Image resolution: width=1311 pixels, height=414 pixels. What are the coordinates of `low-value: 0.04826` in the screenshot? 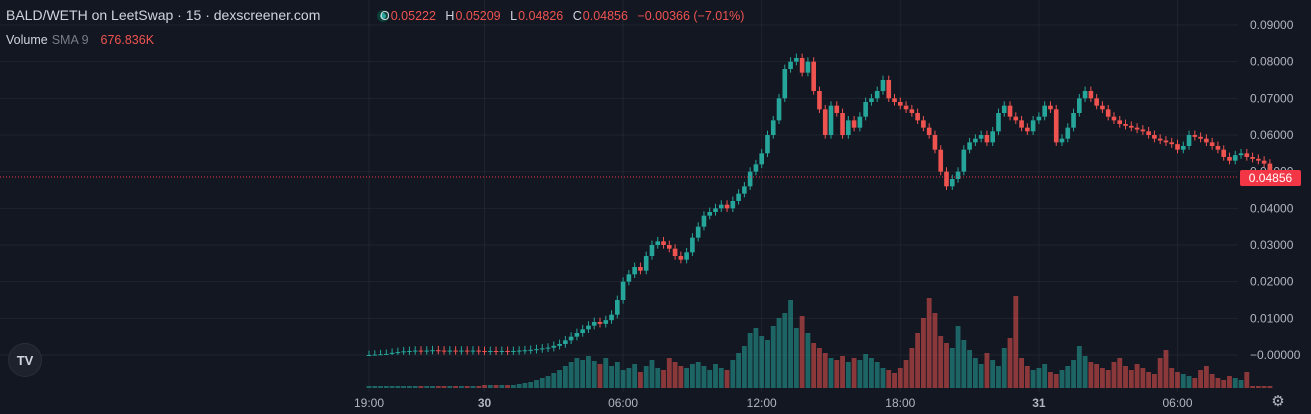 It's located at (541, 16).